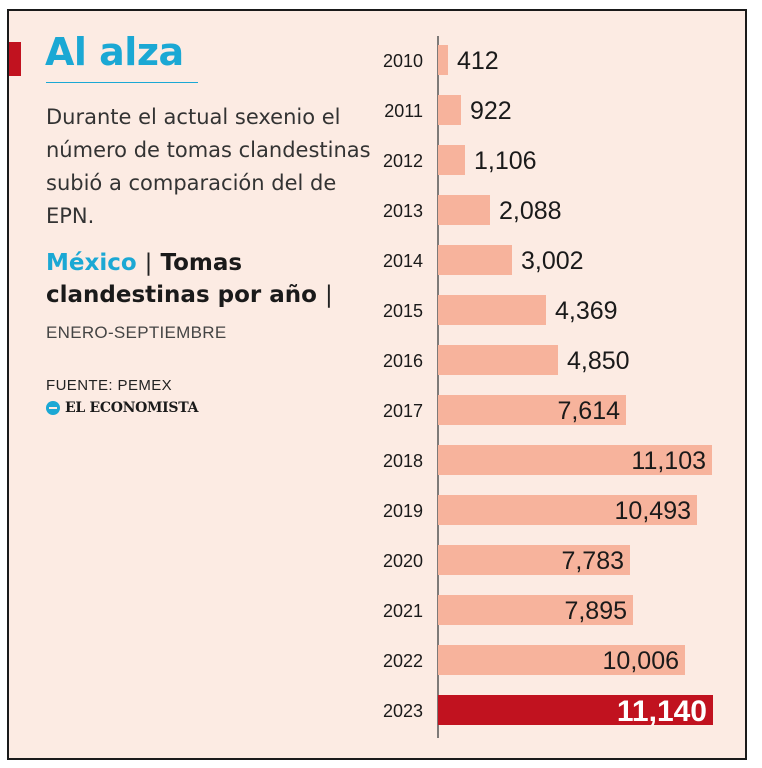 The image size is (762, 768). I want to click on year-tick-label: 2013, so click(403, 211).